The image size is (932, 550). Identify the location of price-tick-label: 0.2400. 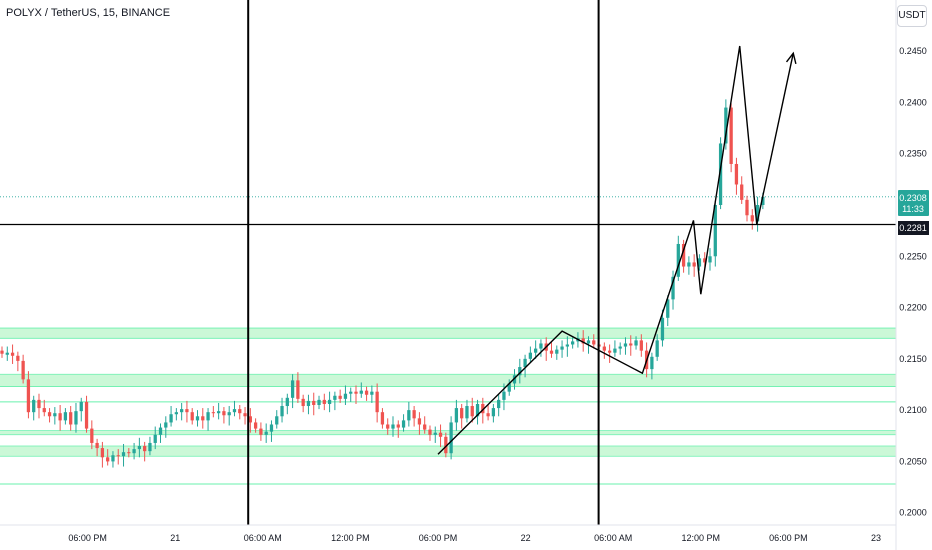
(913, 102).